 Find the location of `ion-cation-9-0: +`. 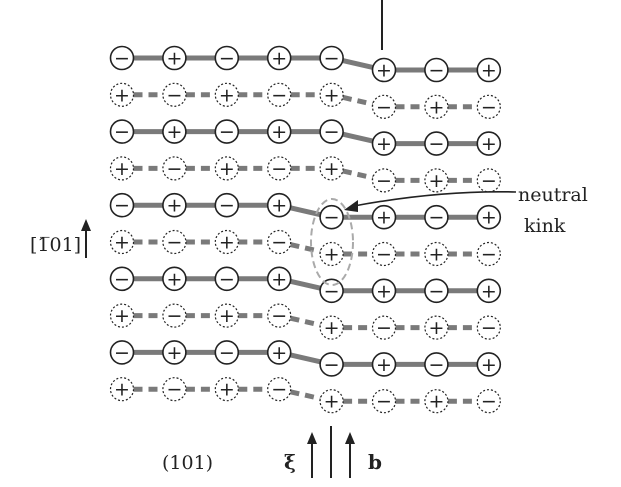

ion-cation-9-0: + is located at coordinates (122, 389).